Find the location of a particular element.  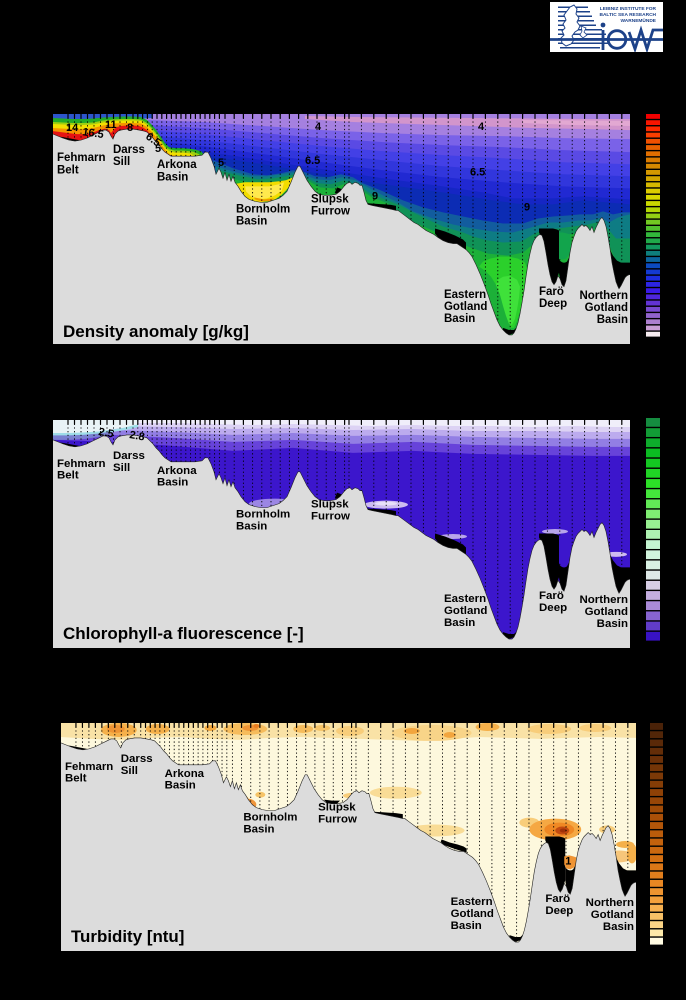

svg-text: 16.5 is located at coordinates (93, 133).